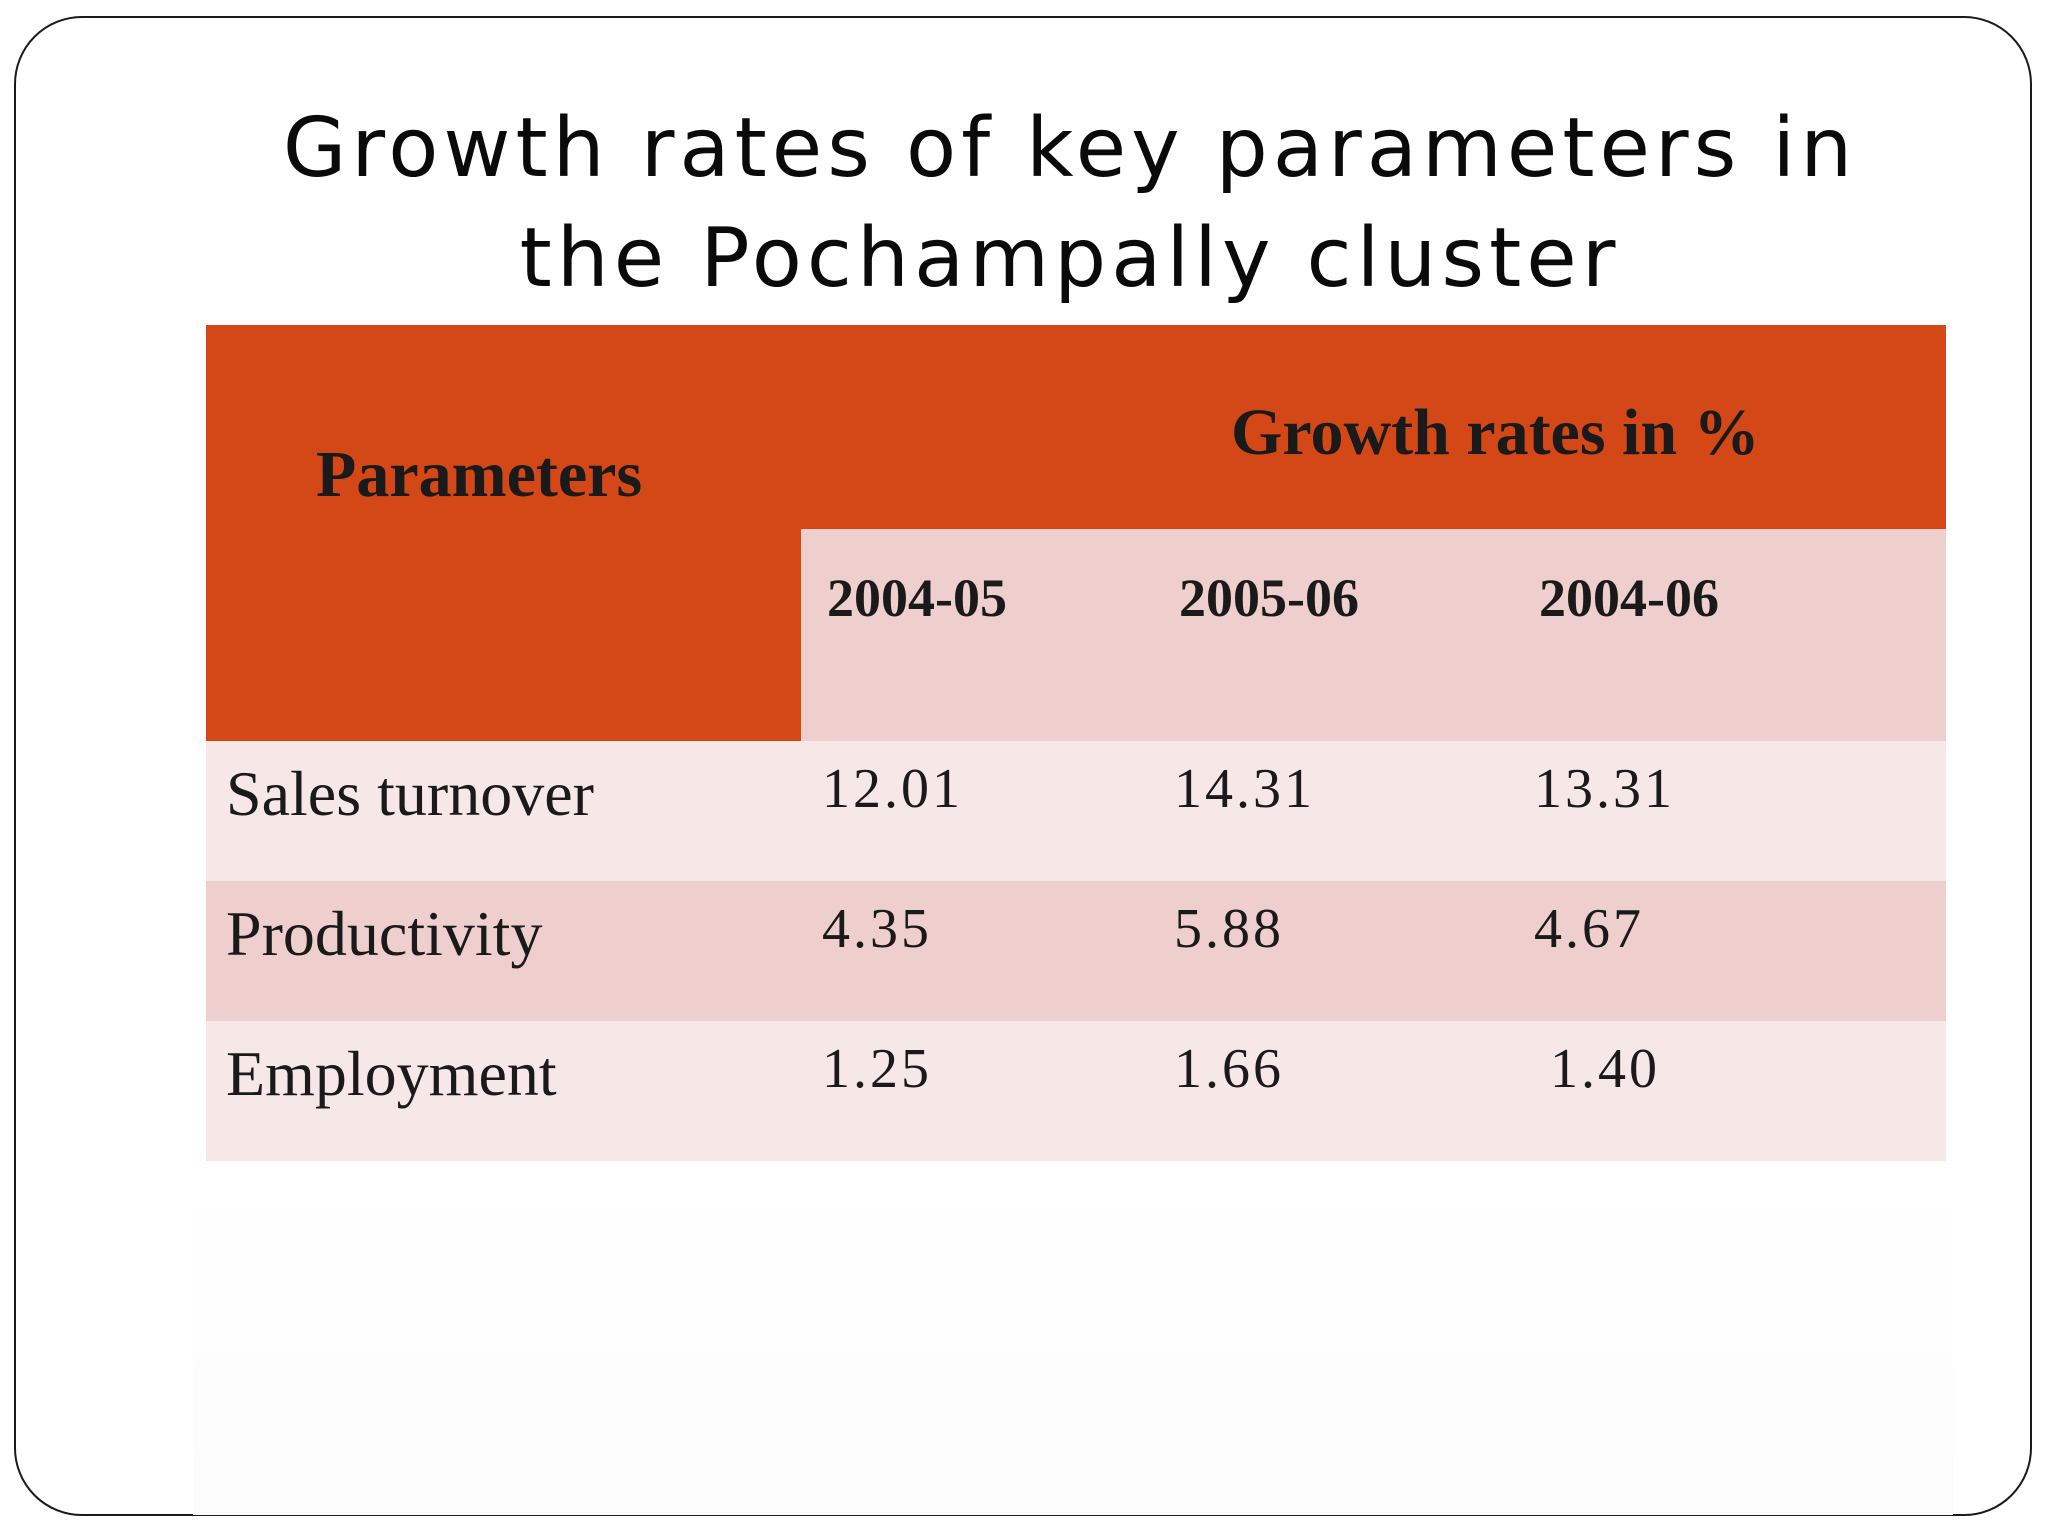 The height and width of the screenshot is (1536, 2048). Describe the element at coordinates (479, 474) in the screenshot. I see `header-parameters: Parameters` at that location.